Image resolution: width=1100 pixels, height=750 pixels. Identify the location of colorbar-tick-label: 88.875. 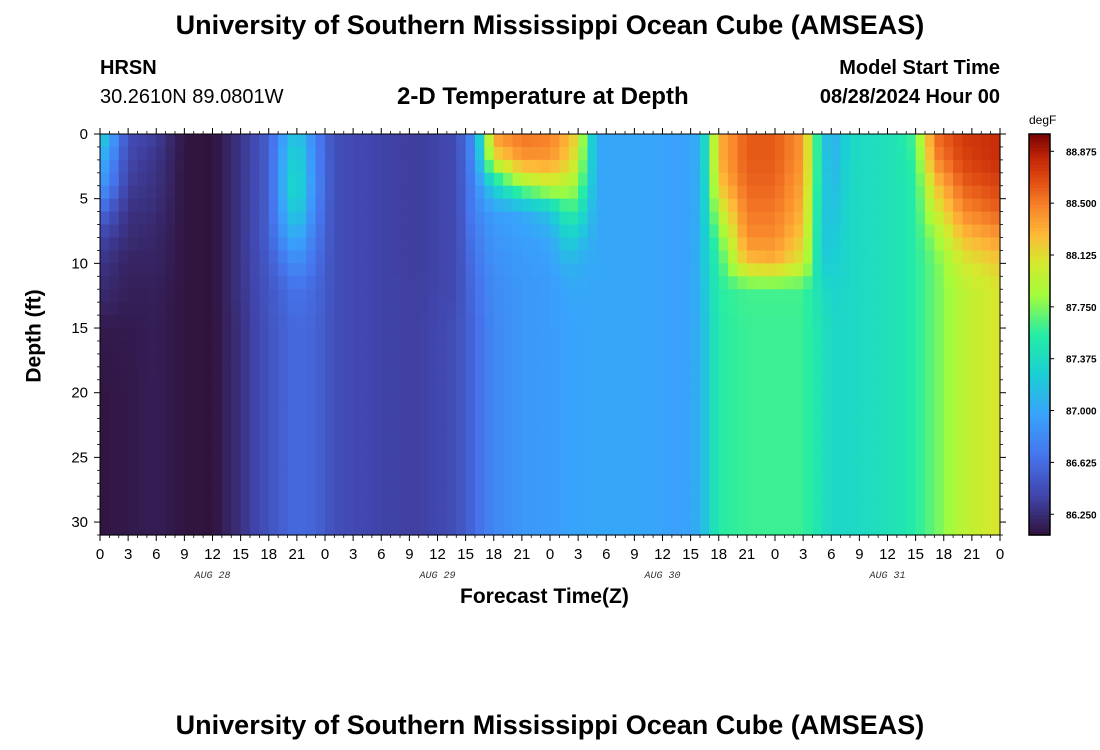
(1081, 152).